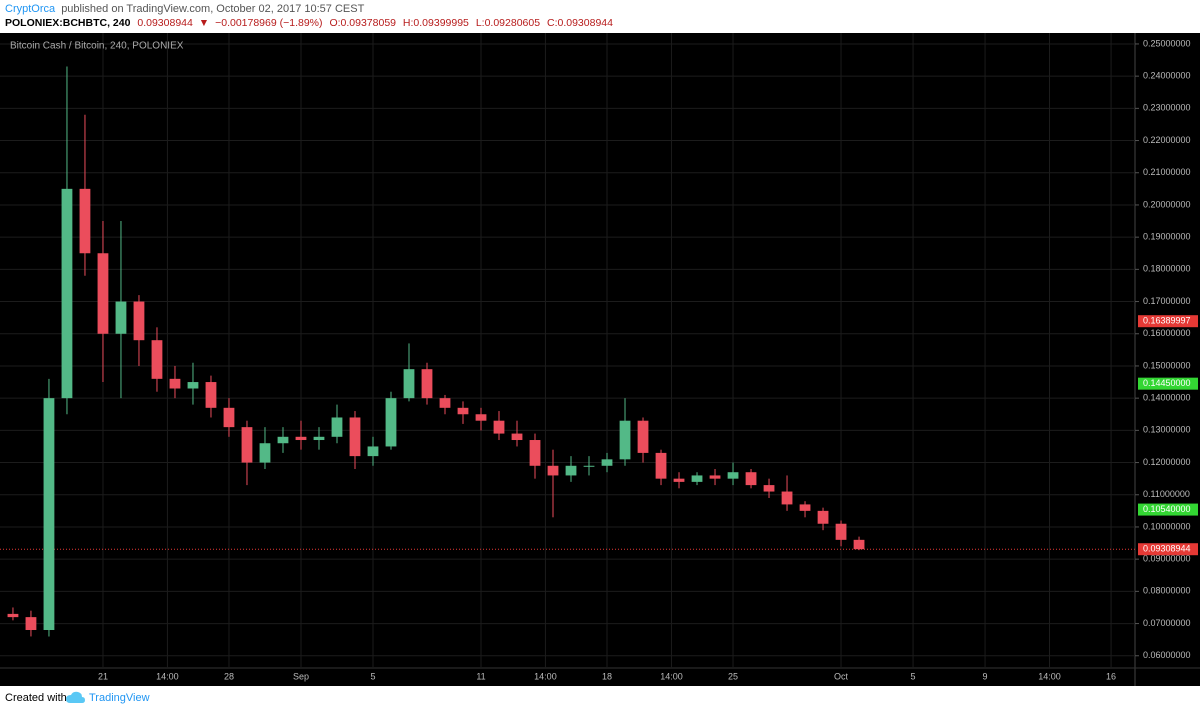 This screenshot has width=1200, height=716. I want to click on x-tick-label: 18, so click(607, 676).